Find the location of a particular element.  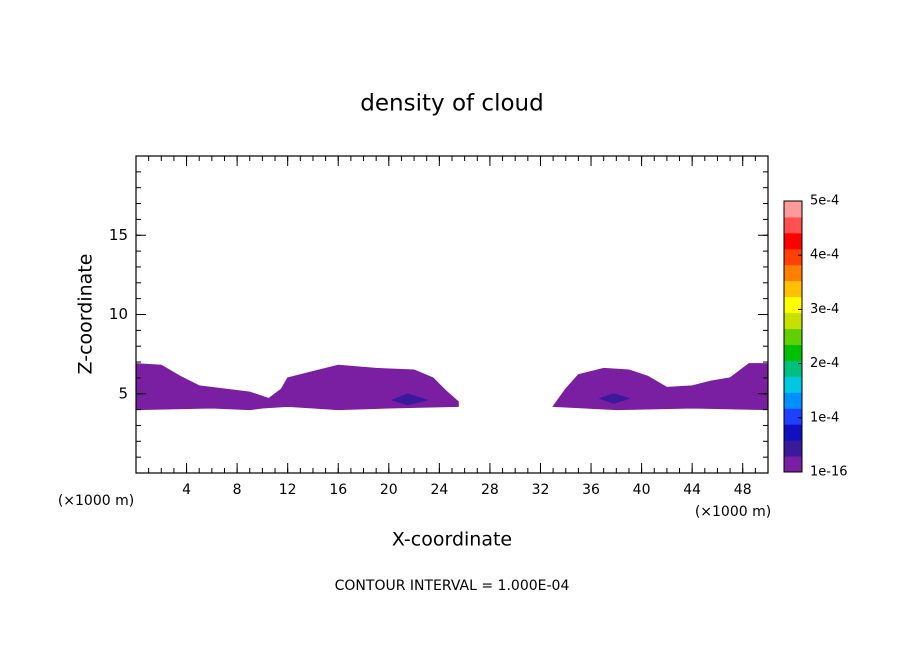

y-tick-label: 10 is located at coordinates (118, 314).